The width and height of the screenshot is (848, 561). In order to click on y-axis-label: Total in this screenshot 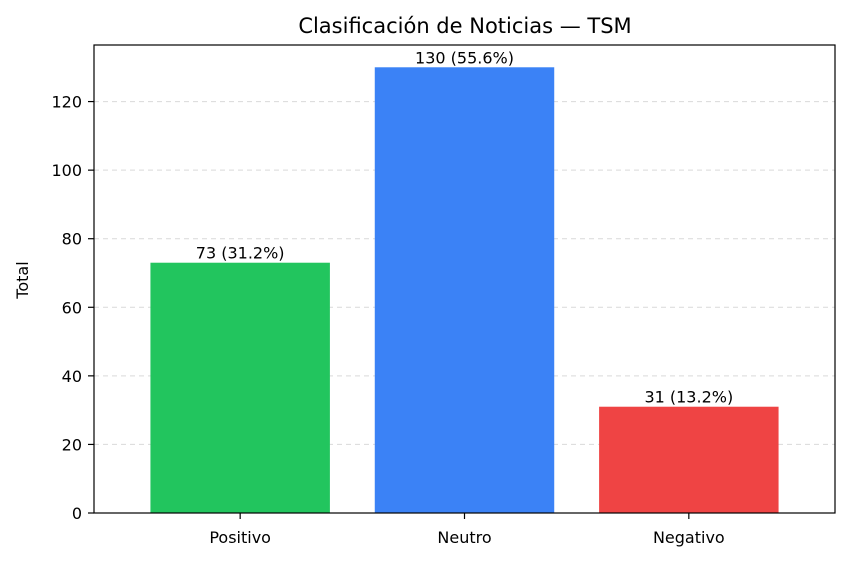, I will do `click(22, 280)`.